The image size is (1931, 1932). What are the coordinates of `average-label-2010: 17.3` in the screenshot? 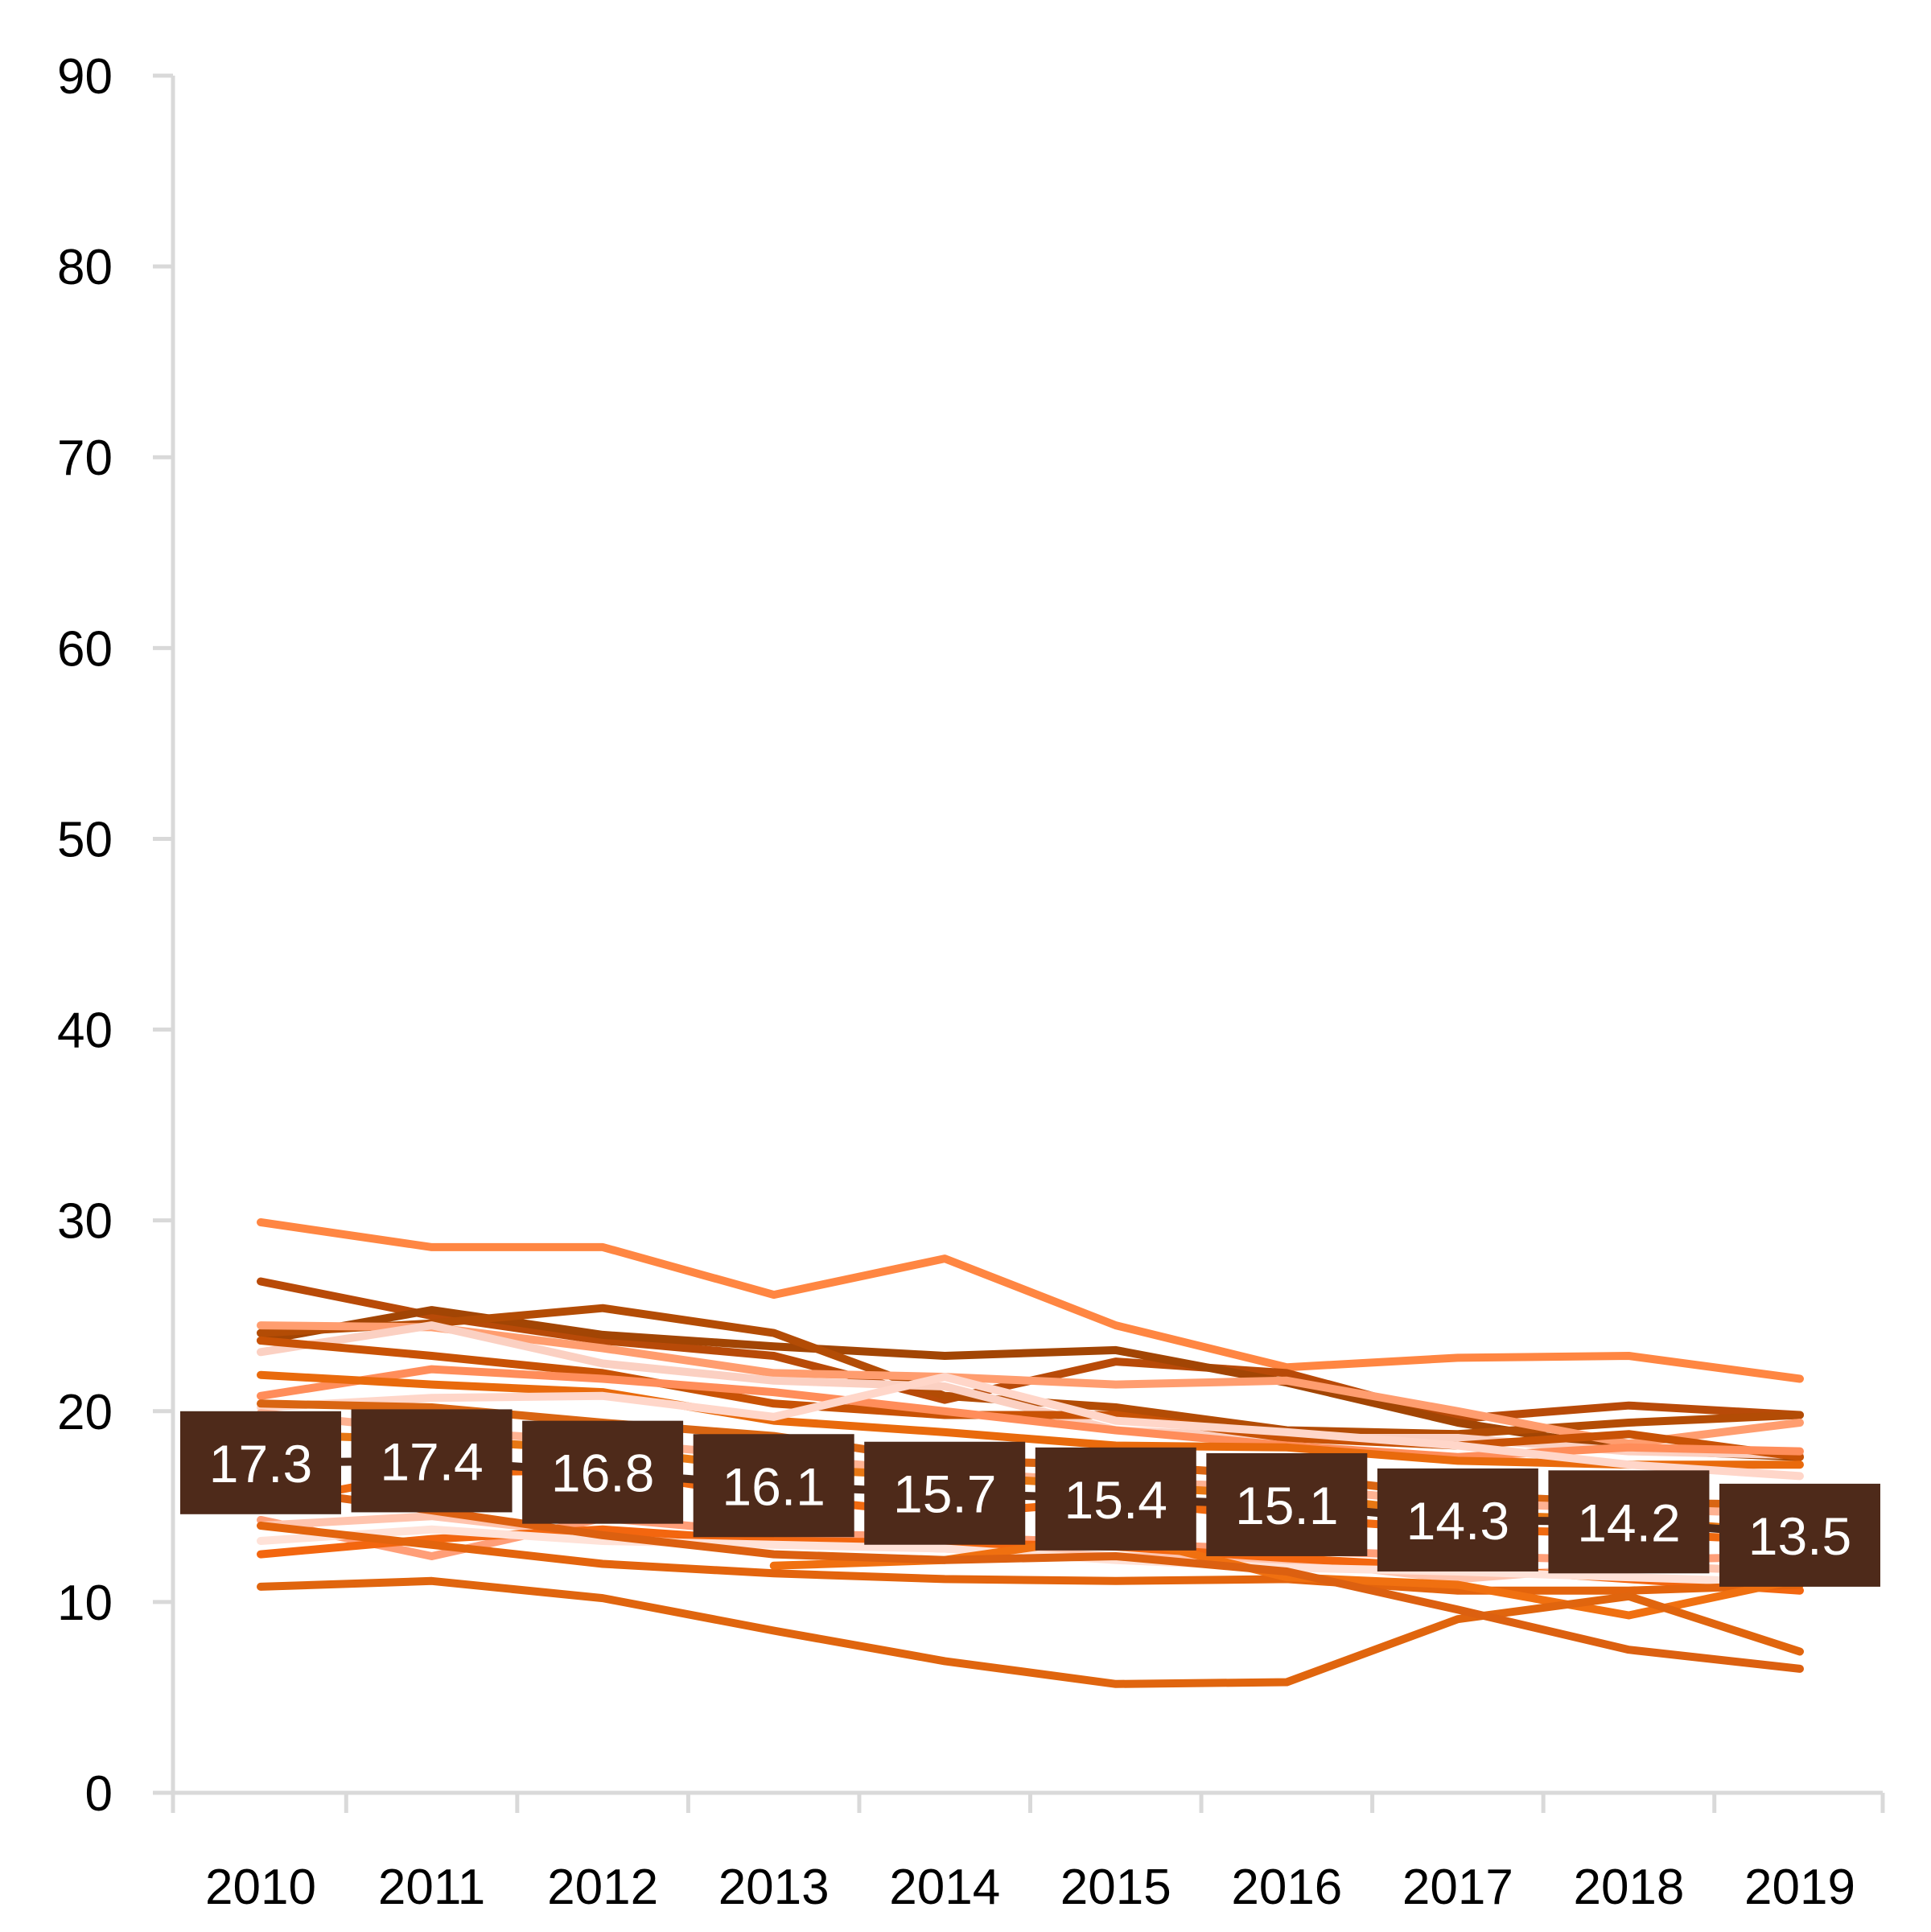 It's located at (260, 1462).